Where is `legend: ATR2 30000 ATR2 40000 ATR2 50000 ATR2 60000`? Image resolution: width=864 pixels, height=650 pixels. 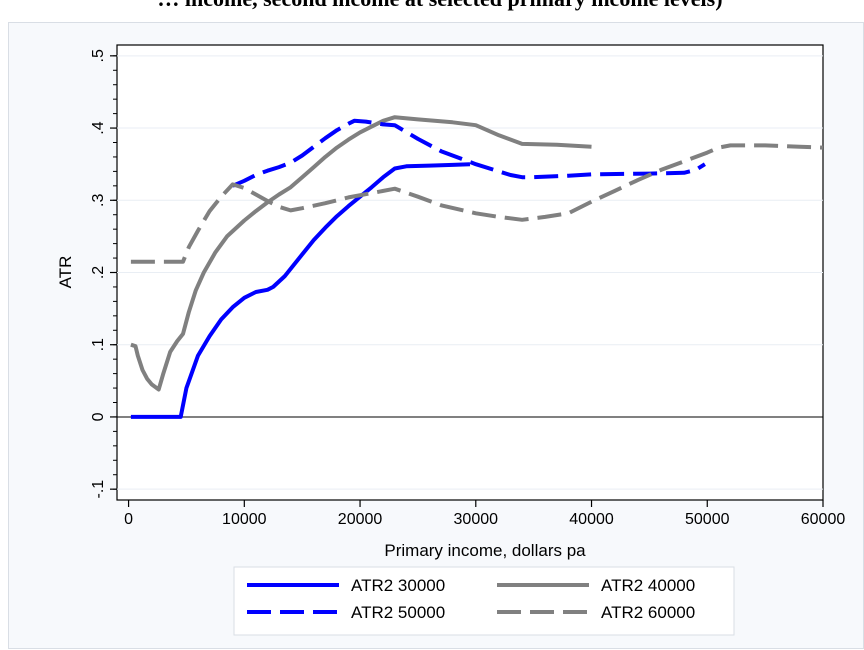
legend: ATR2 30000 ATR2 40000 ATR2 50000 ATR2 60000 is located at coordinates (484, 601).